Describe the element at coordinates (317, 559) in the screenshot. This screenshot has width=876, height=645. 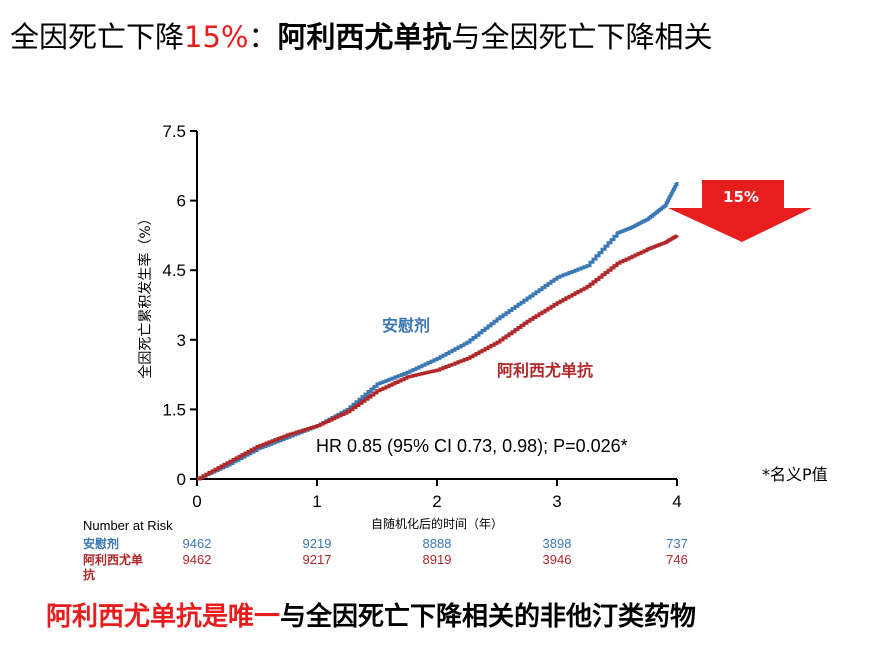
I see `risk-cell: 9217` at that location.